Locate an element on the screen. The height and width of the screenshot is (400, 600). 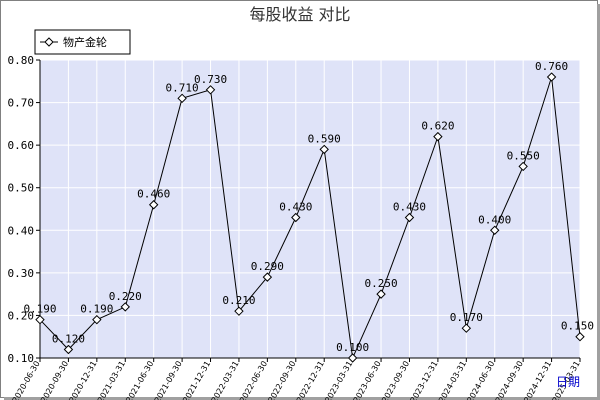
data-label: 0.550 is located at coordinates (523, 155).